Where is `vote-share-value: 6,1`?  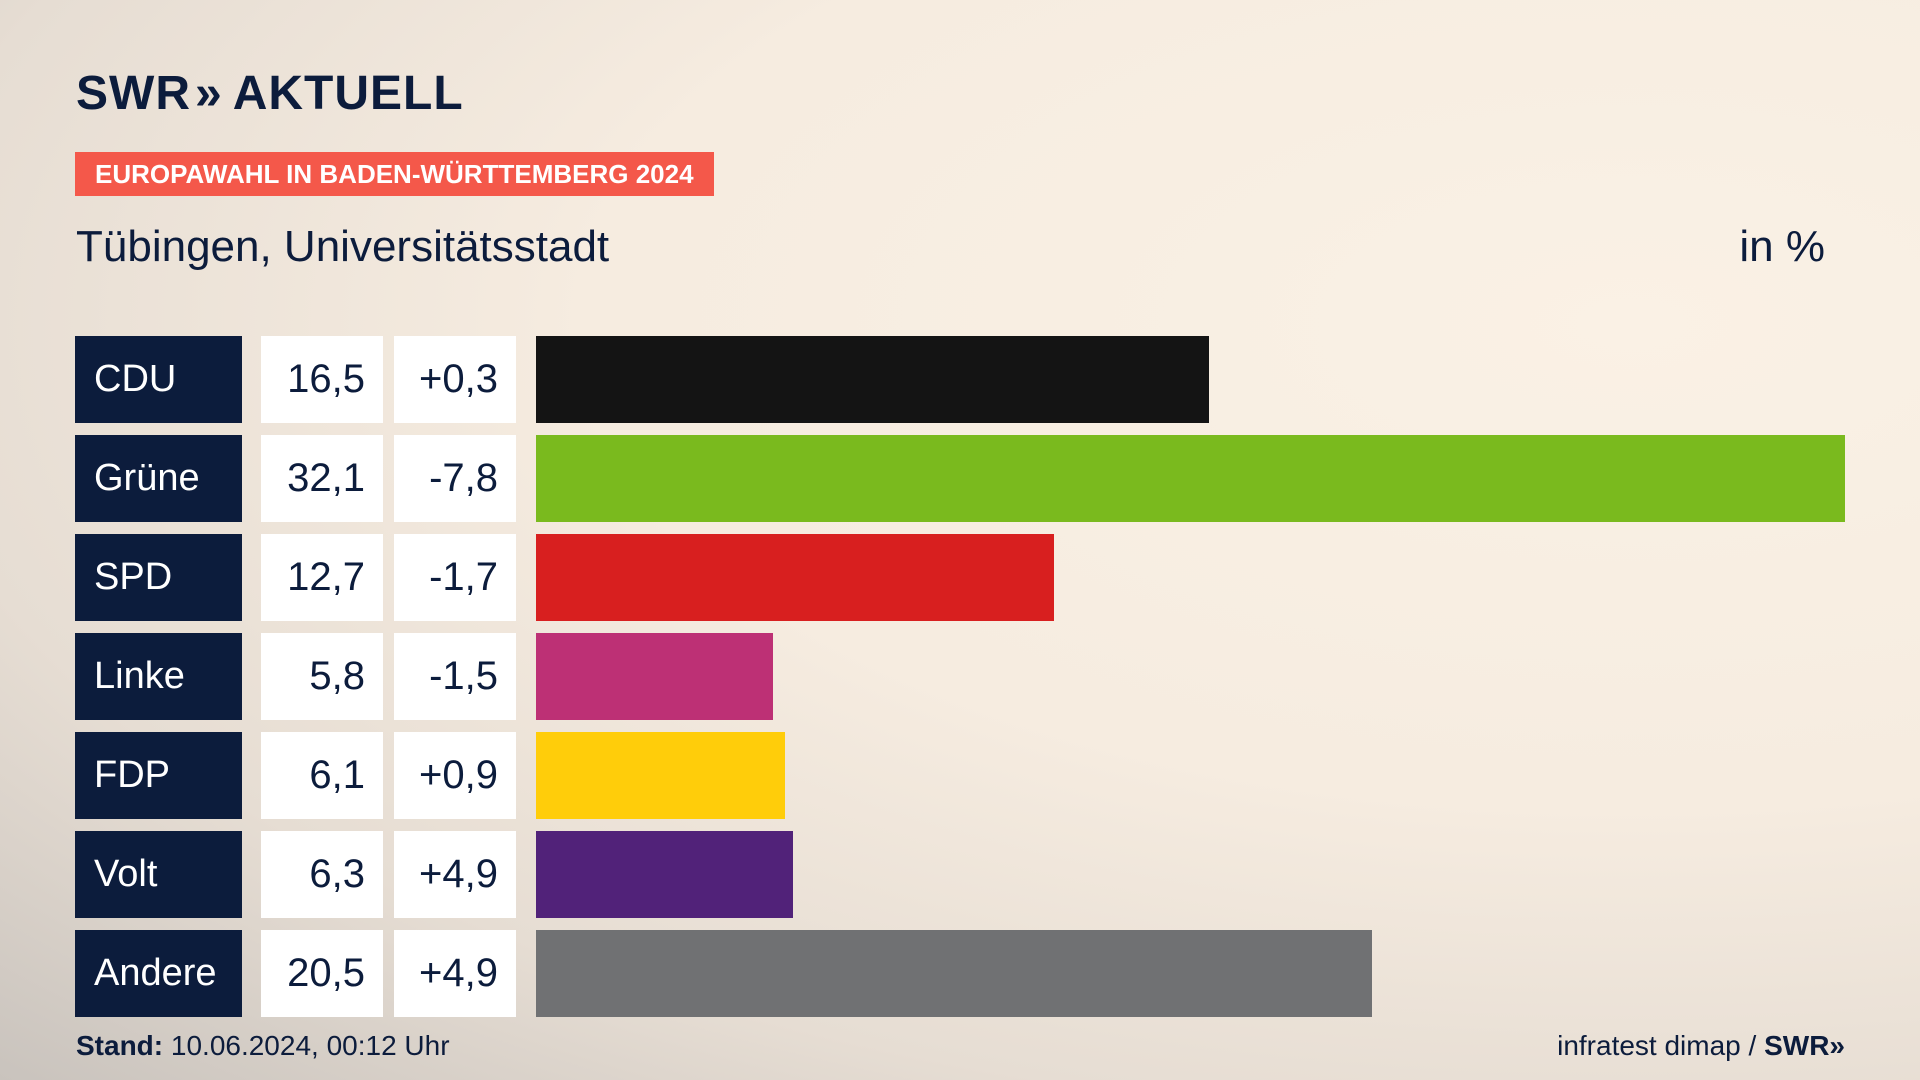 vote-share-value: 6,1 is located at coordinates (322, 775).